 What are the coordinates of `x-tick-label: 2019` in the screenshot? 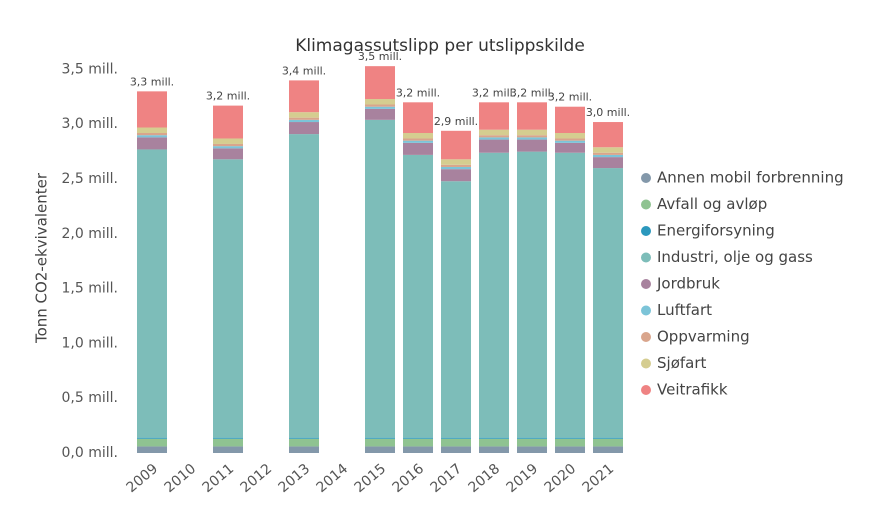 It's located at (523, 478).